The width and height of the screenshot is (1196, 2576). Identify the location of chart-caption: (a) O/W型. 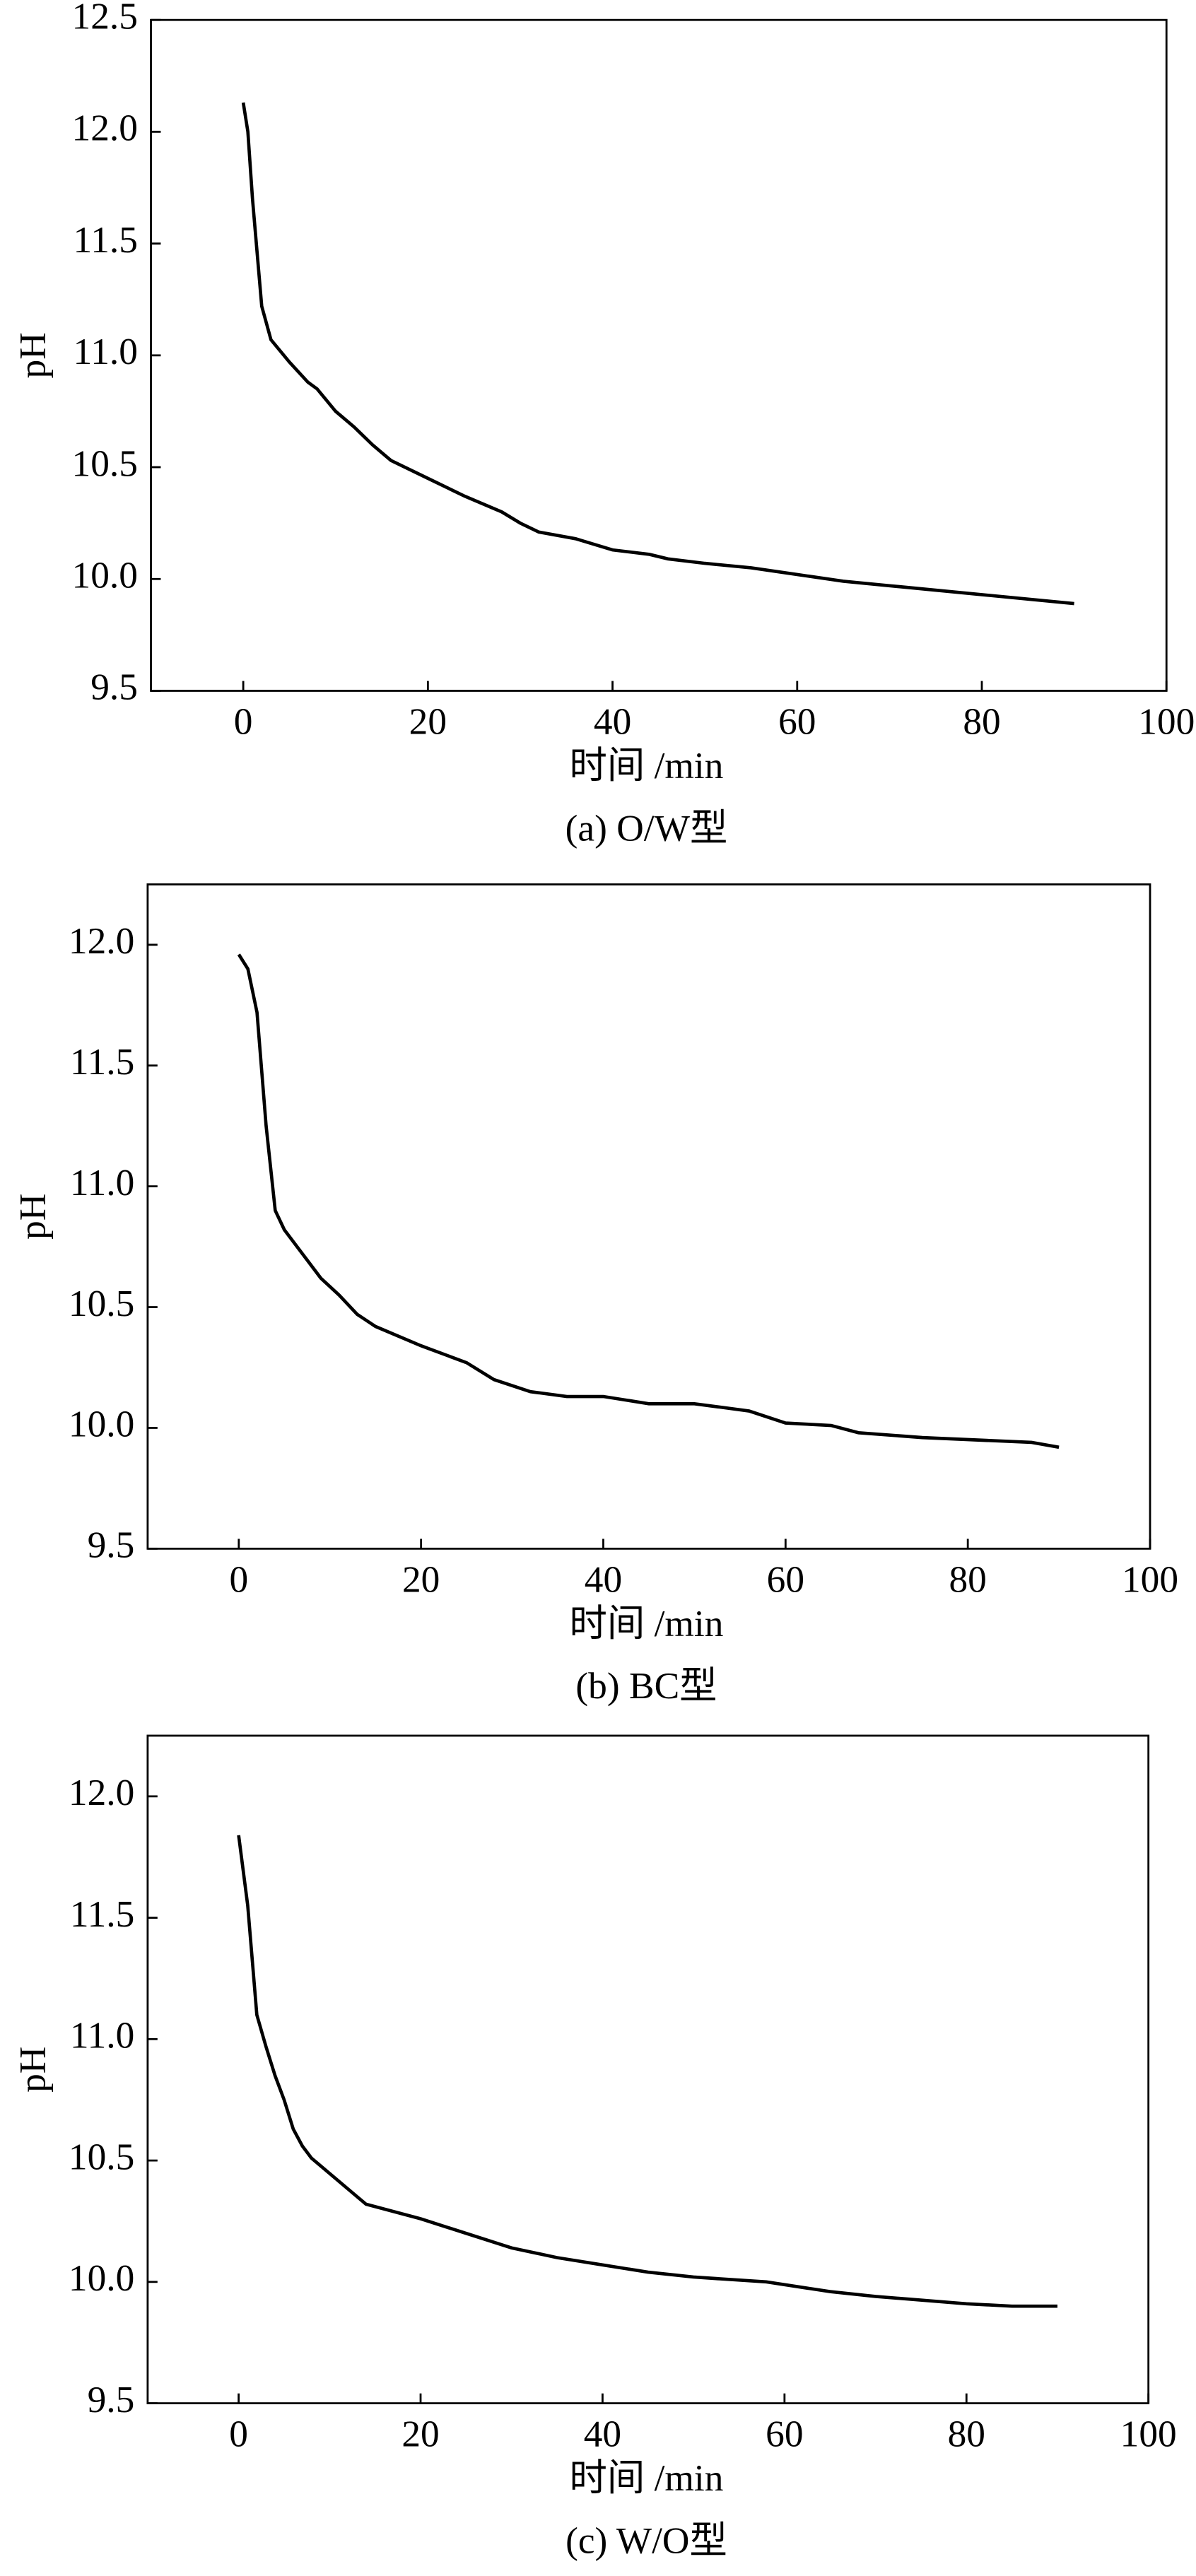
(646, 827).